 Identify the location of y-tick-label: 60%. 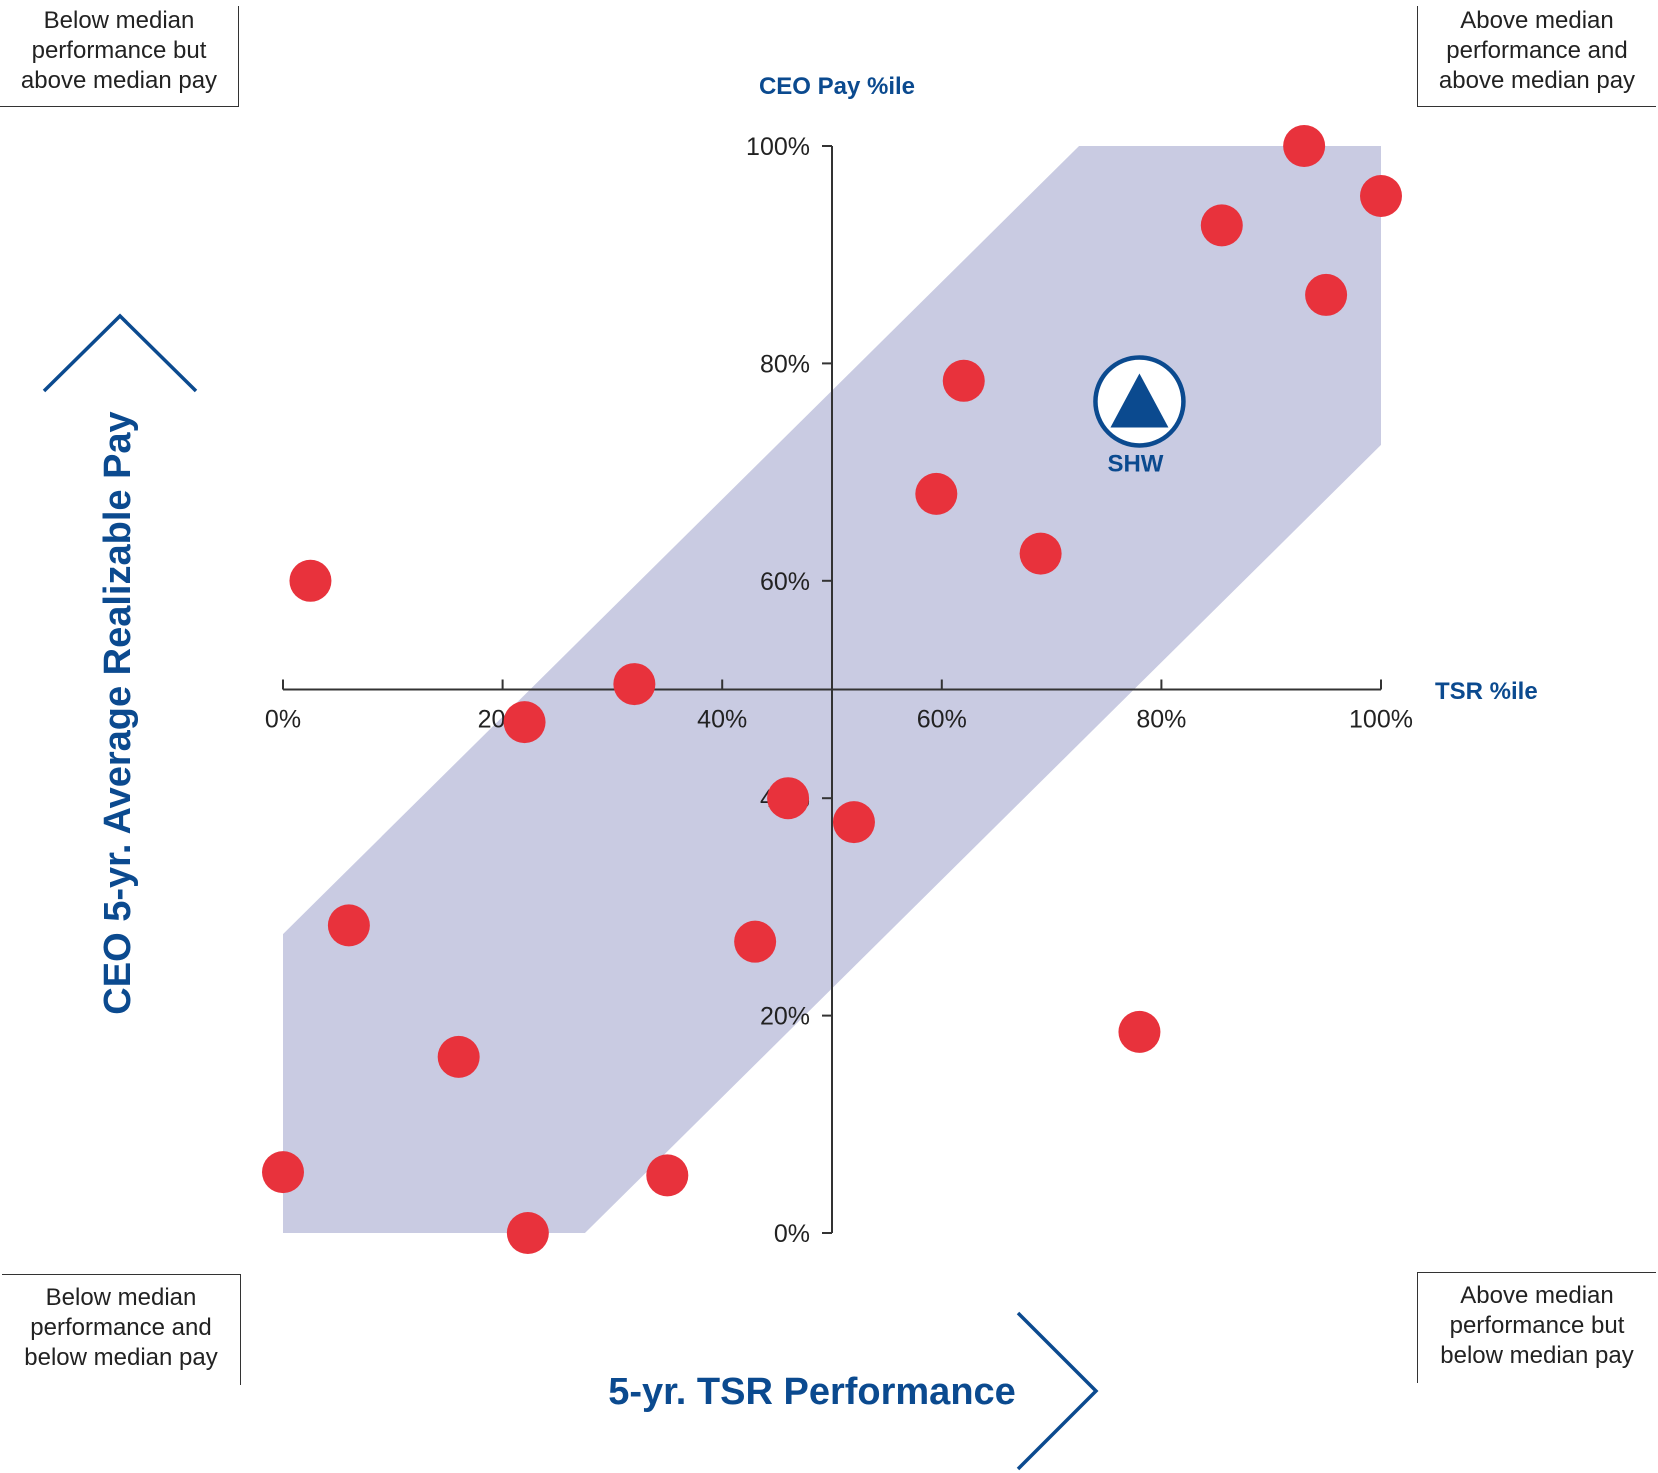
(785, 582).